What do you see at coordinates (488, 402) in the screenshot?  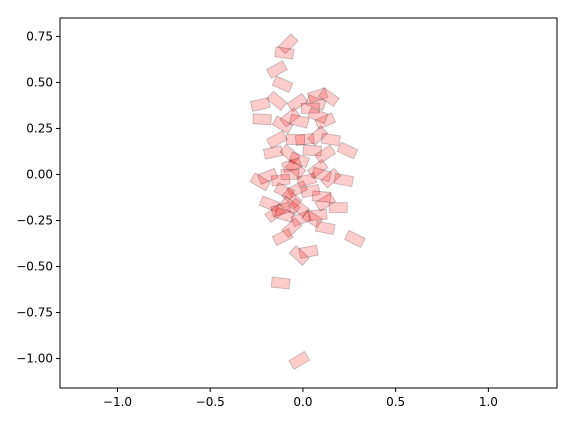 I see `x-tick-label: 1.0` at bounding box center [488, 402].